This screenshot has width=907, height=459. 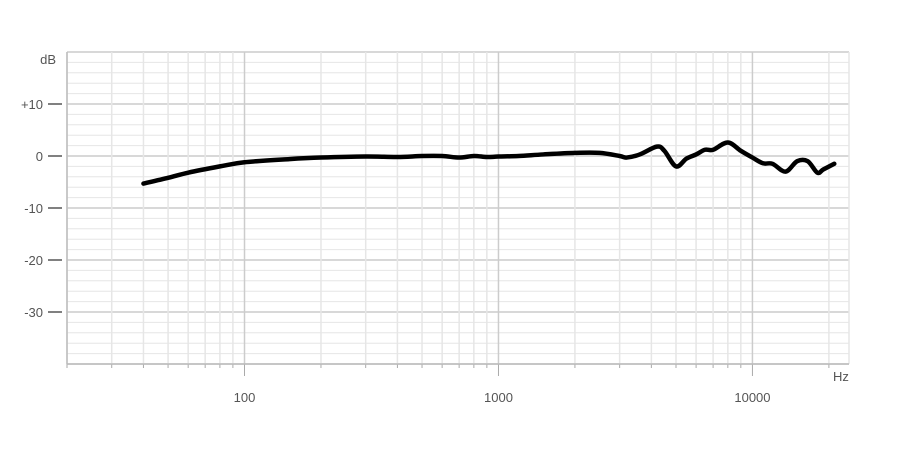 What do you see at coordinates (32, 104) in the screenshot?
I see `y-tick-label: +10` at bounding box center [32, 104].